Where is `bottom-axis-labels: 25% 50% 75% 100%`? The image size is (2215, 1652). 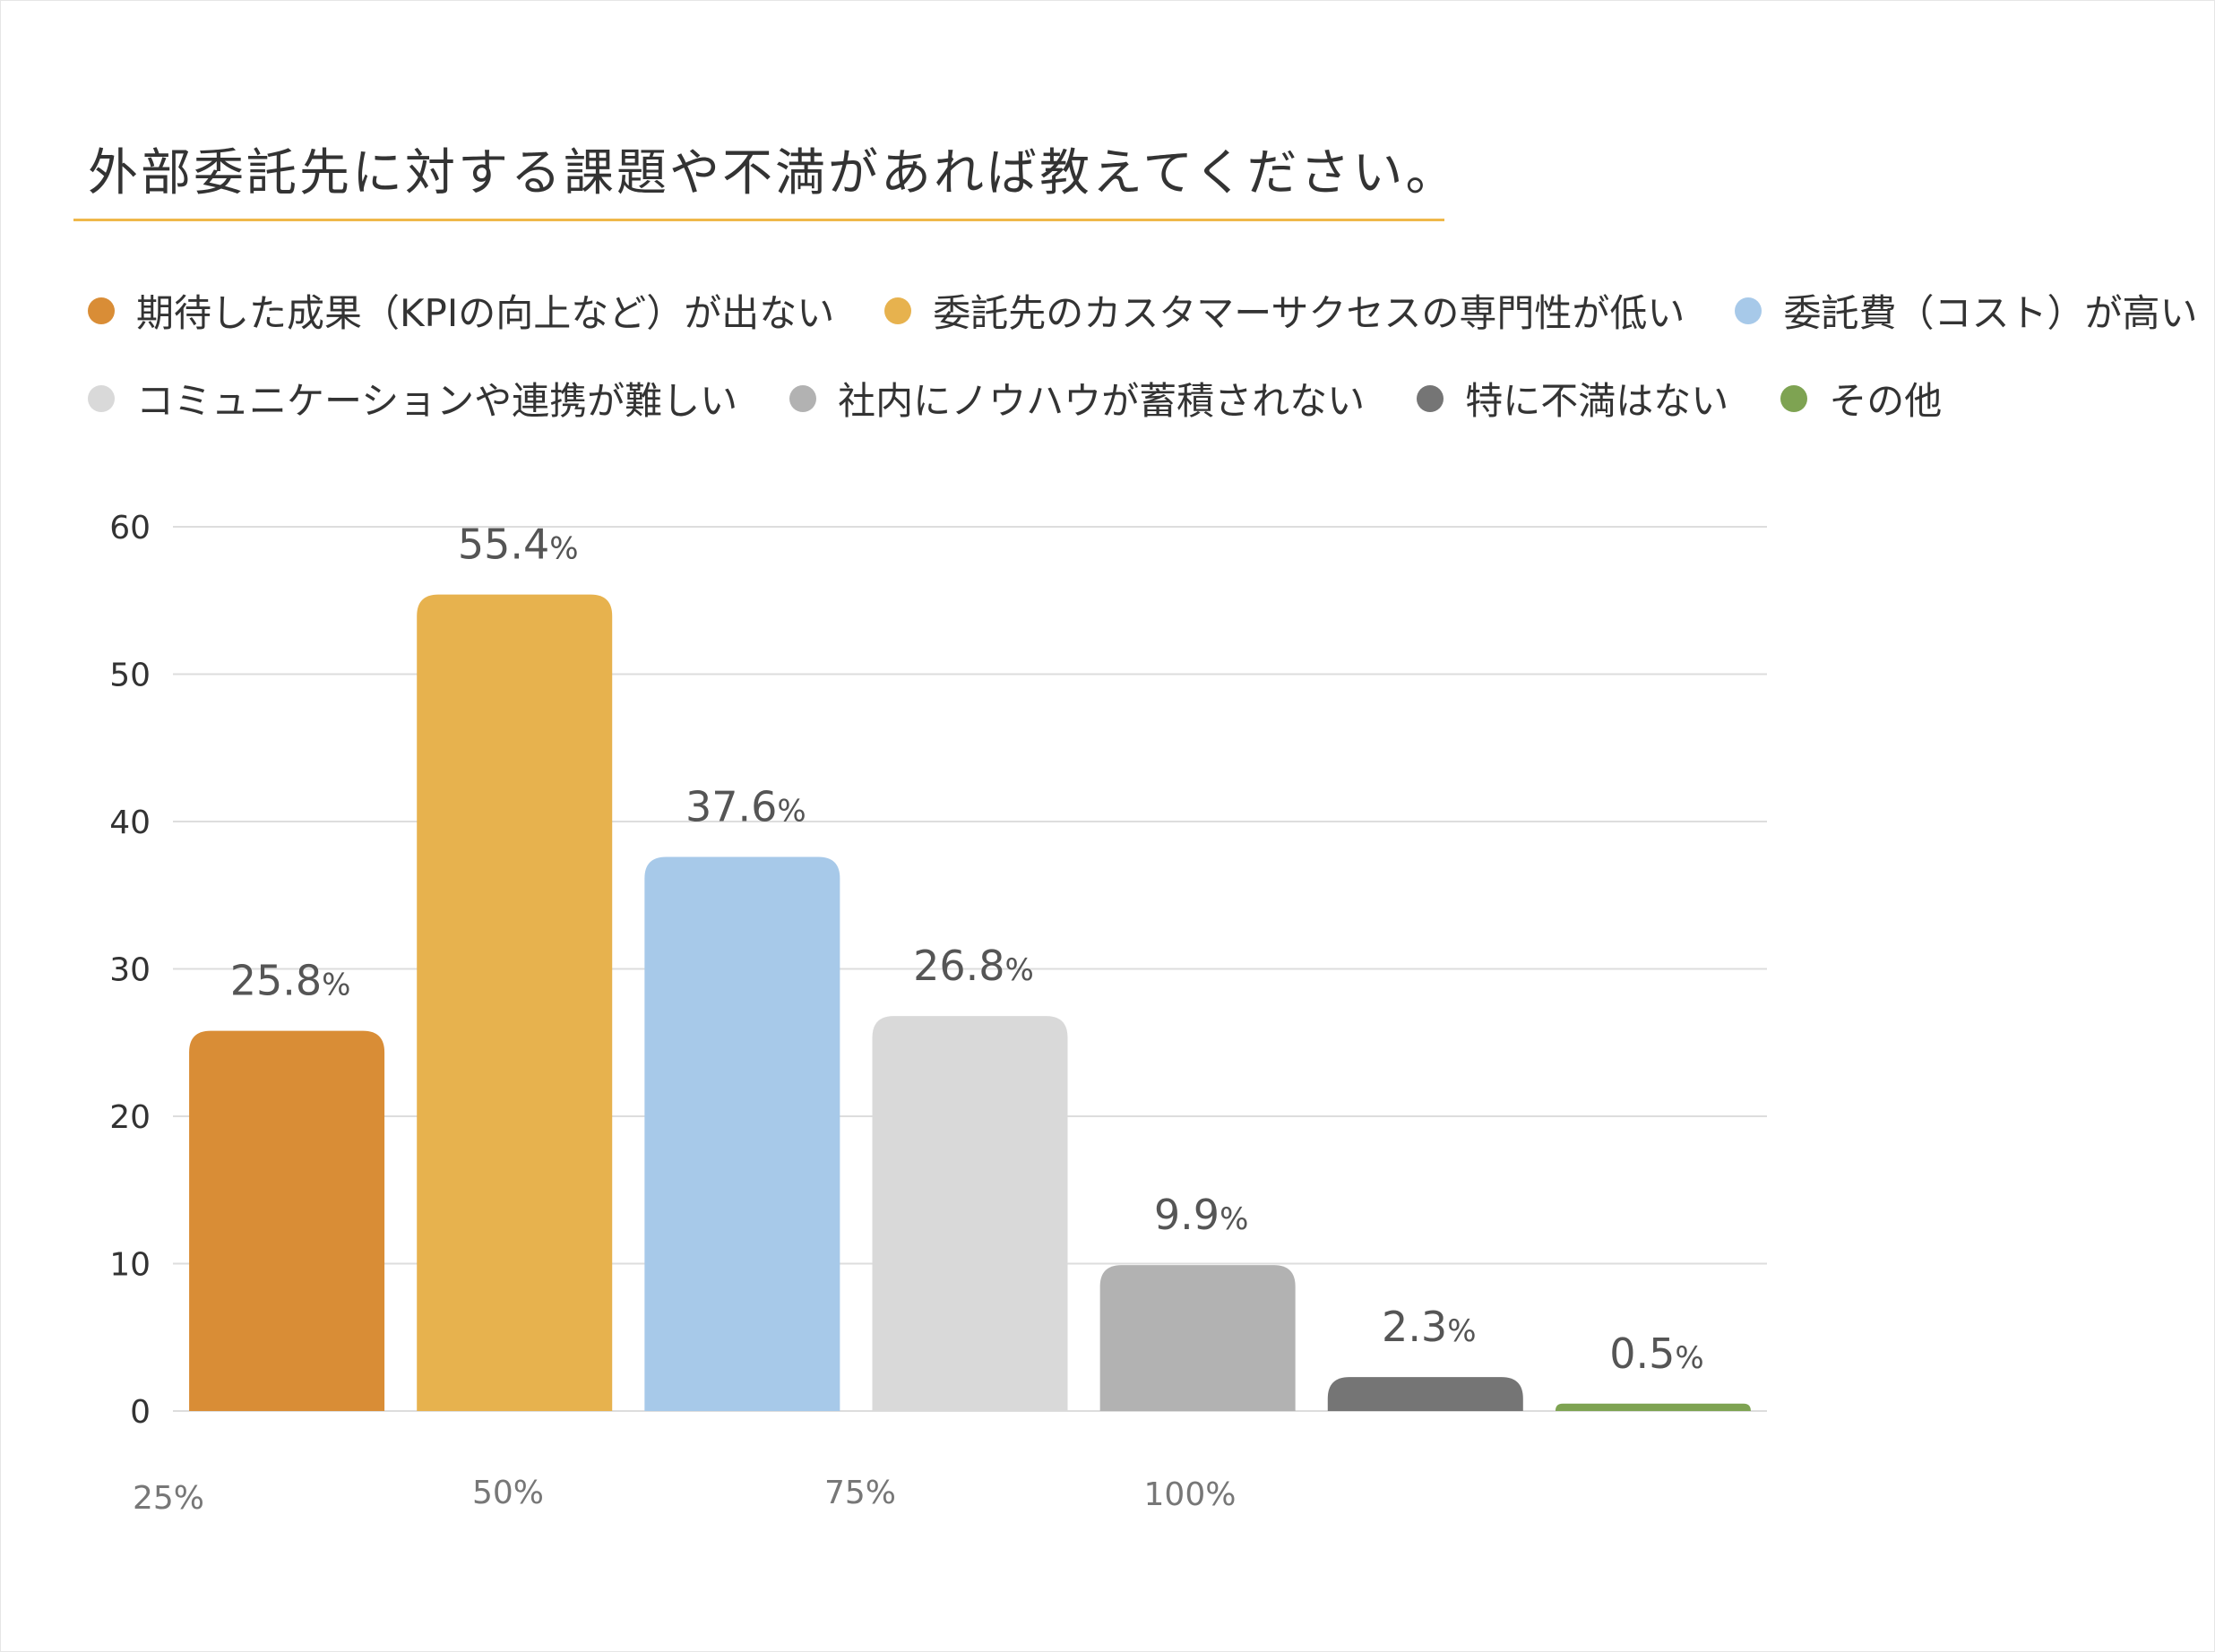 bottom-axis-labels: 25% 50% 75% 100% is located at coordinates (684, 1496).